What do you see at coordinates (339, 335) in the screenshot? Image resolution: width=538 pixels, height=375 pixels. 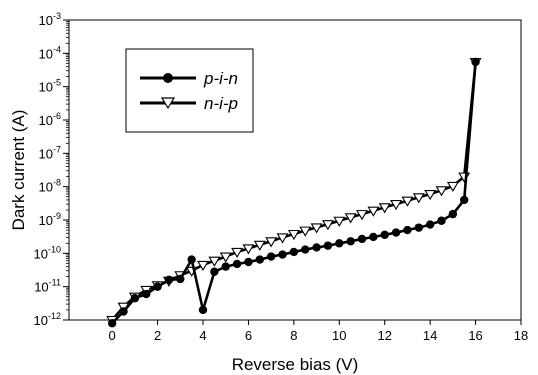 I see `x-tick-label: 10` at bounding box center [339, 335].